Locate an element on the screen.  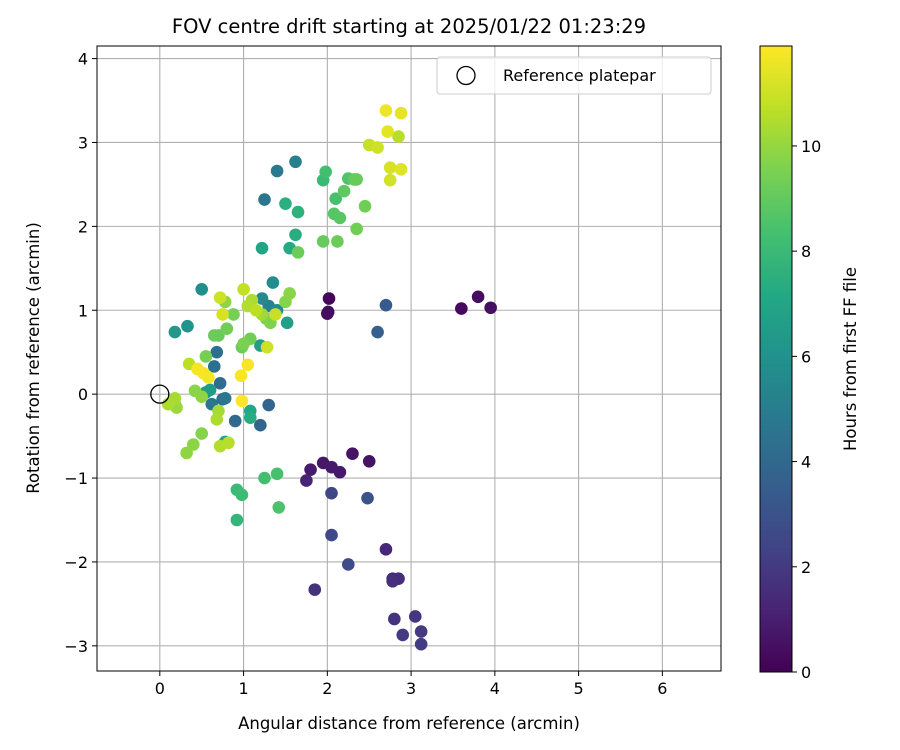
x-tick-label: 1 is located at coordinates (243, 688).